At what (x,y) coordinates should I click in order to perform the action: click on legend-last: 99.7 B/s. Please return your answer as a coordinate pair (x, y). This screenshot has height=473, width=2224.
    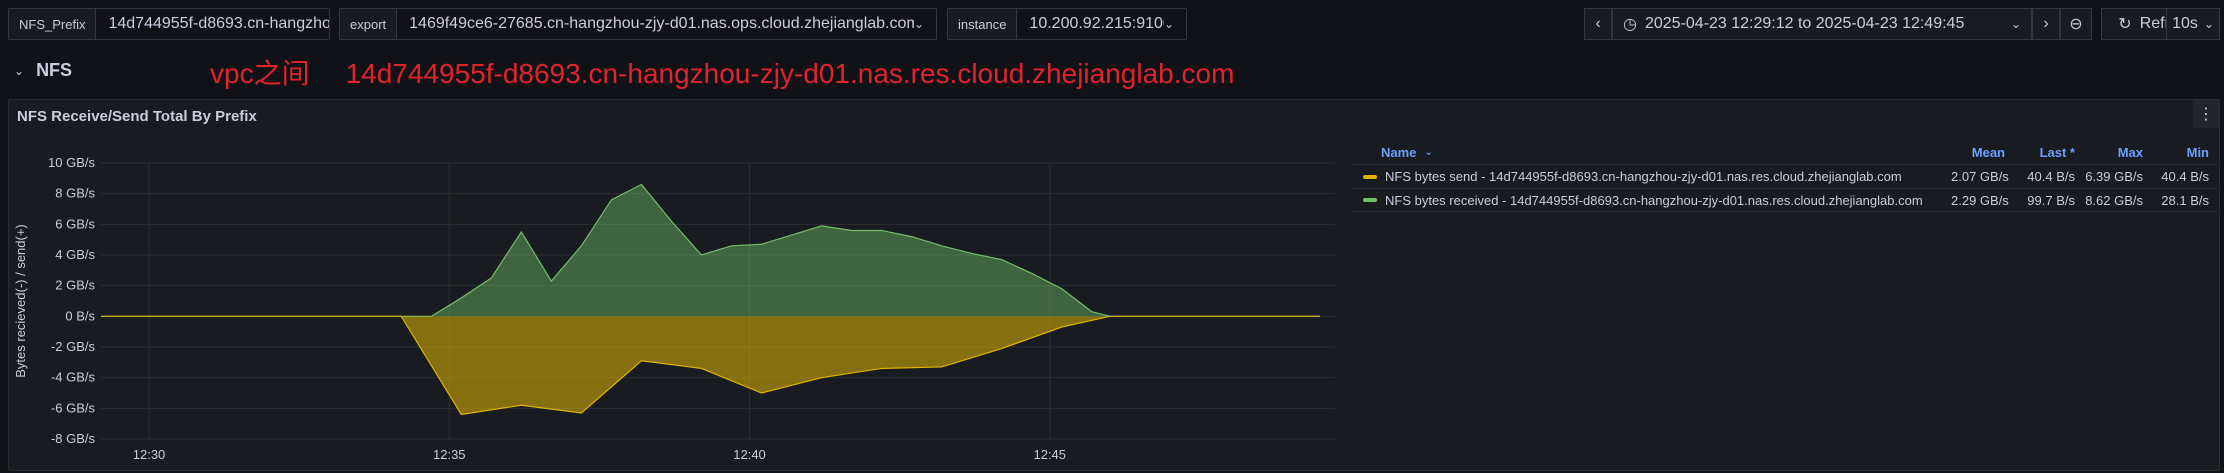
    Looking at the image, I should click on (2051, 200).